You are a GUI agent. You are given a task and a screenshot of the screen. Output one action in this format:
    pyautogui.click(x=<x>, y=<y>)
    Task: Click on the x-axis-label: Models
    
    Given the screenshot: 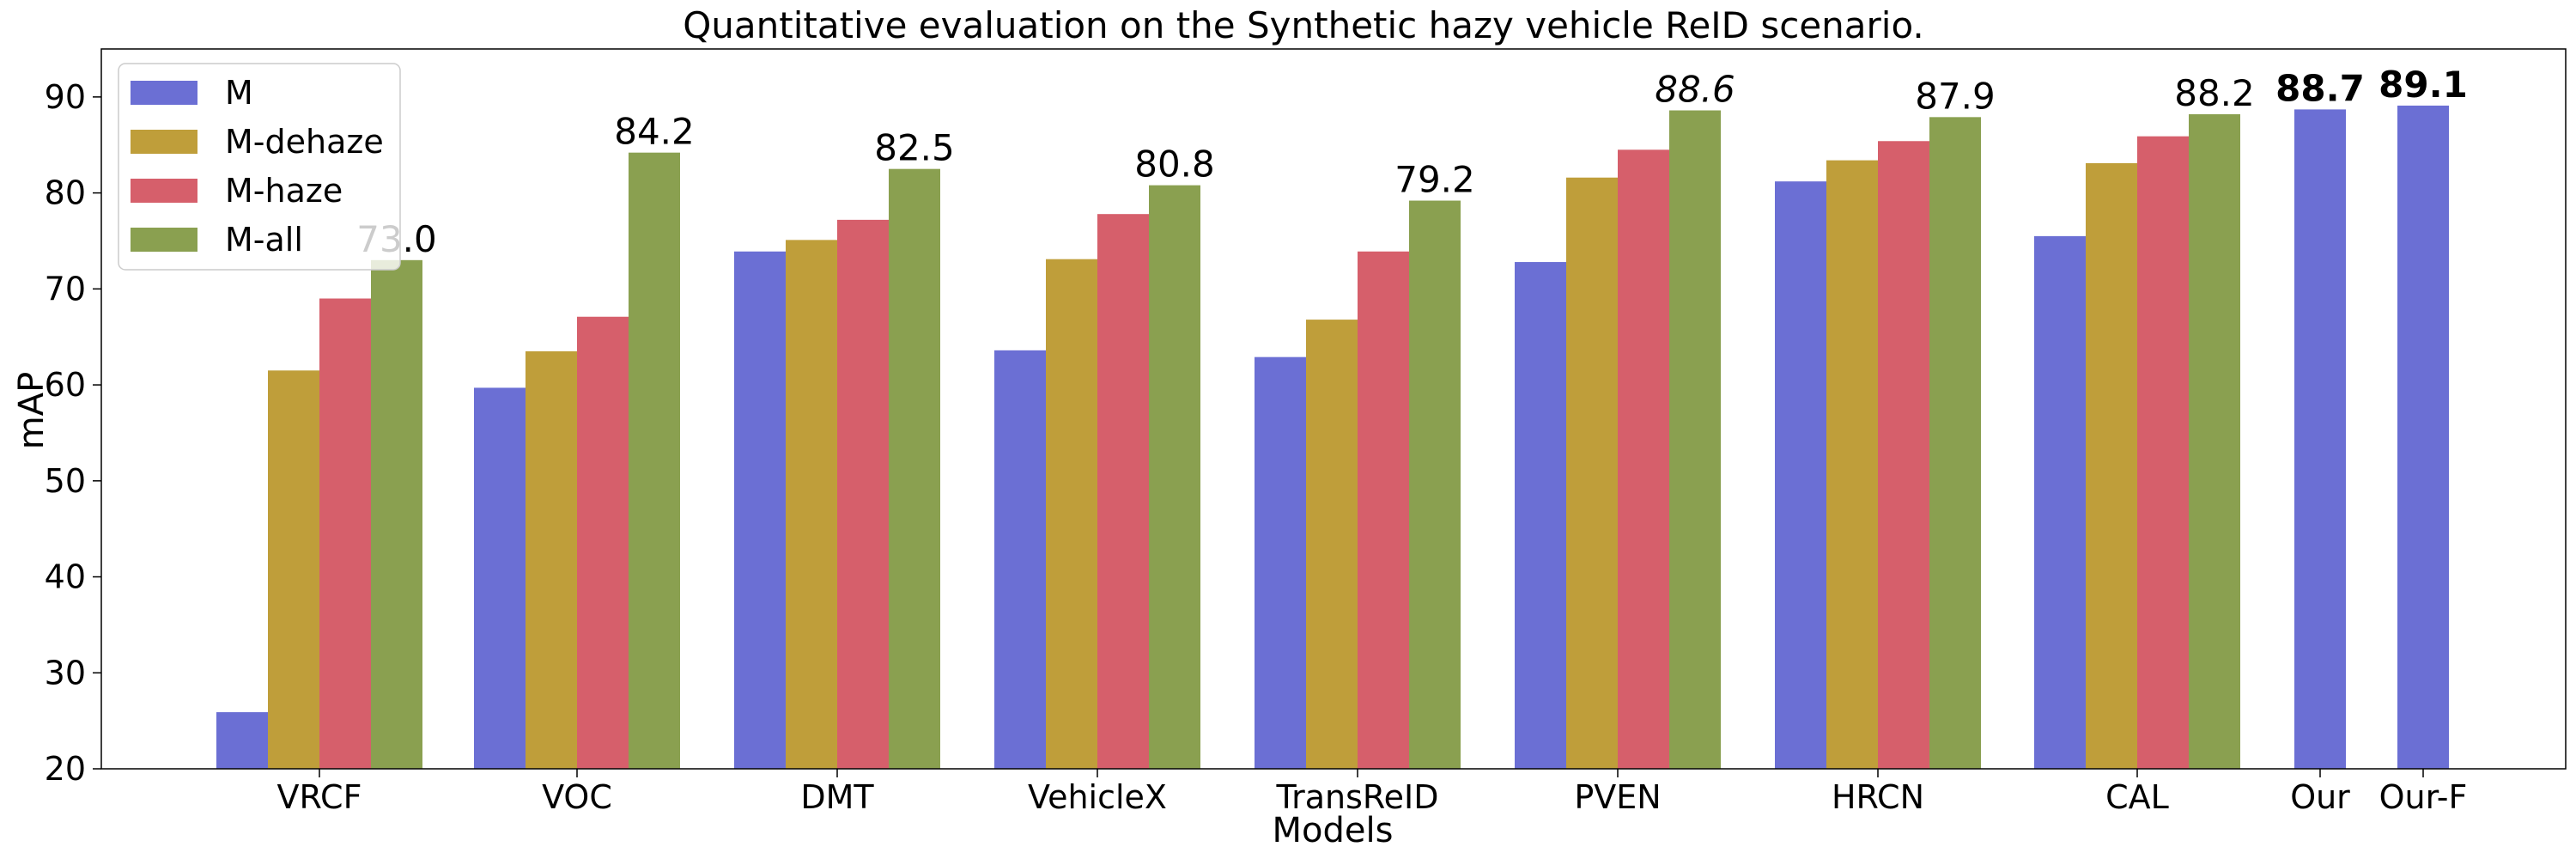 What is the action you would take?
    pyautogui.click(x=1334, y=831)
    